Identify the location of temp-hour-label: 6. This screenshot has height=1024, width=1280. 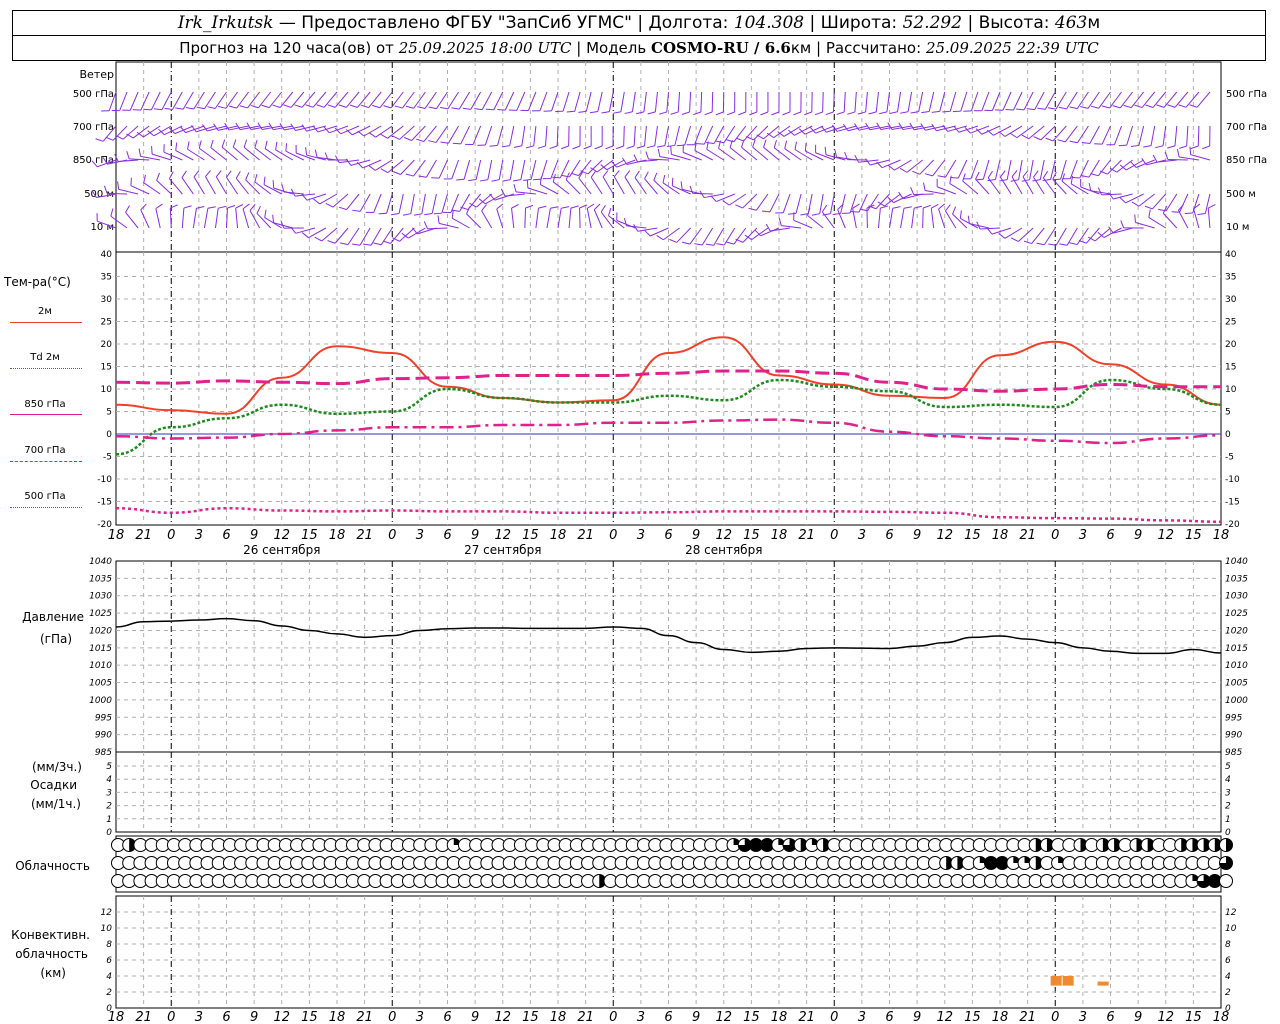
(447, 535).